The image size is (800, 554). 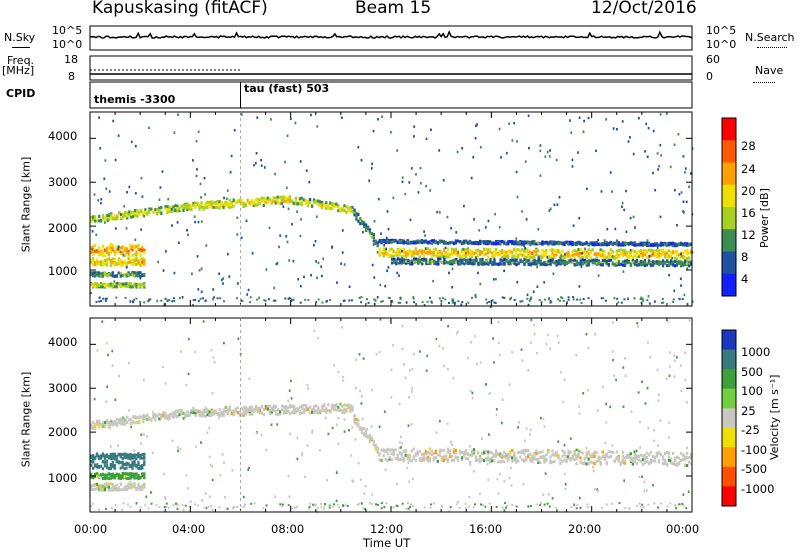 What do you see at coordinates (754, 450) in the screenshot?
I see `velocity-cb-tick-5: -100` at bounding box center [754, 450].